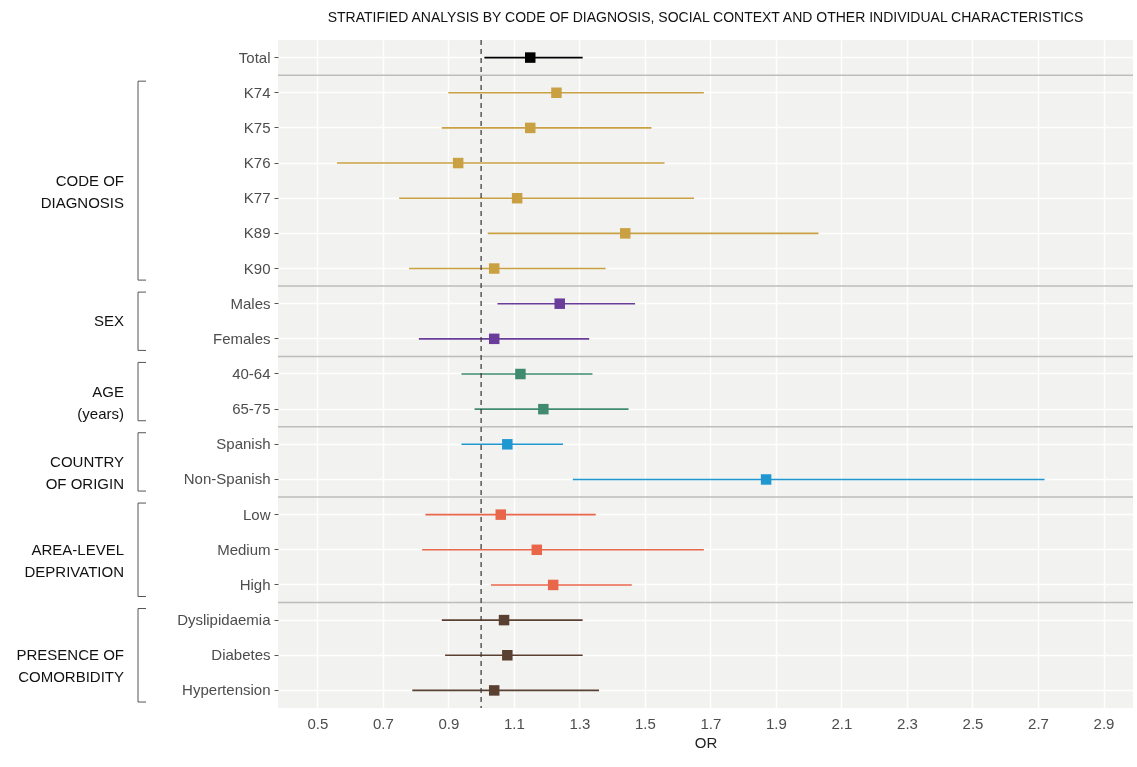 The width and height of the screenshot is (1137, 767). I want to click on text: COUNTRY OF ORIGIN, so click(84, 472).